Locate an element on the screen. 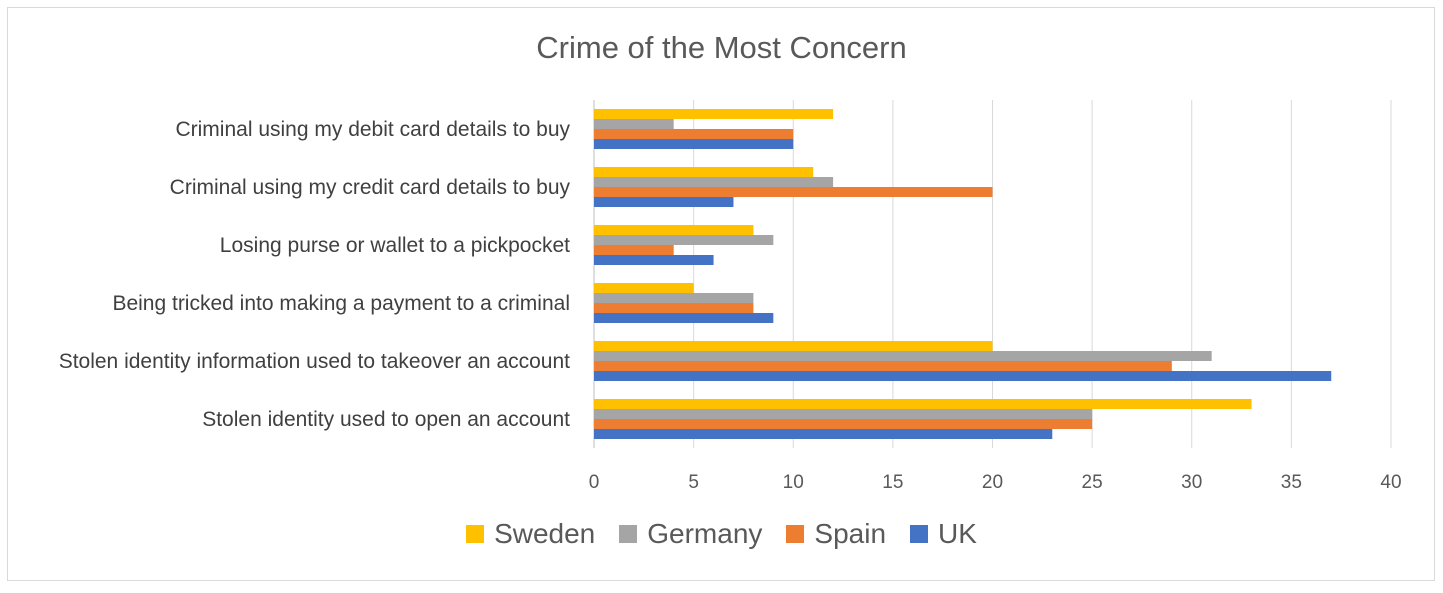 This screenshot has height=593, width=1443. legend-label: Sweden is located at coordinates (545, 533).